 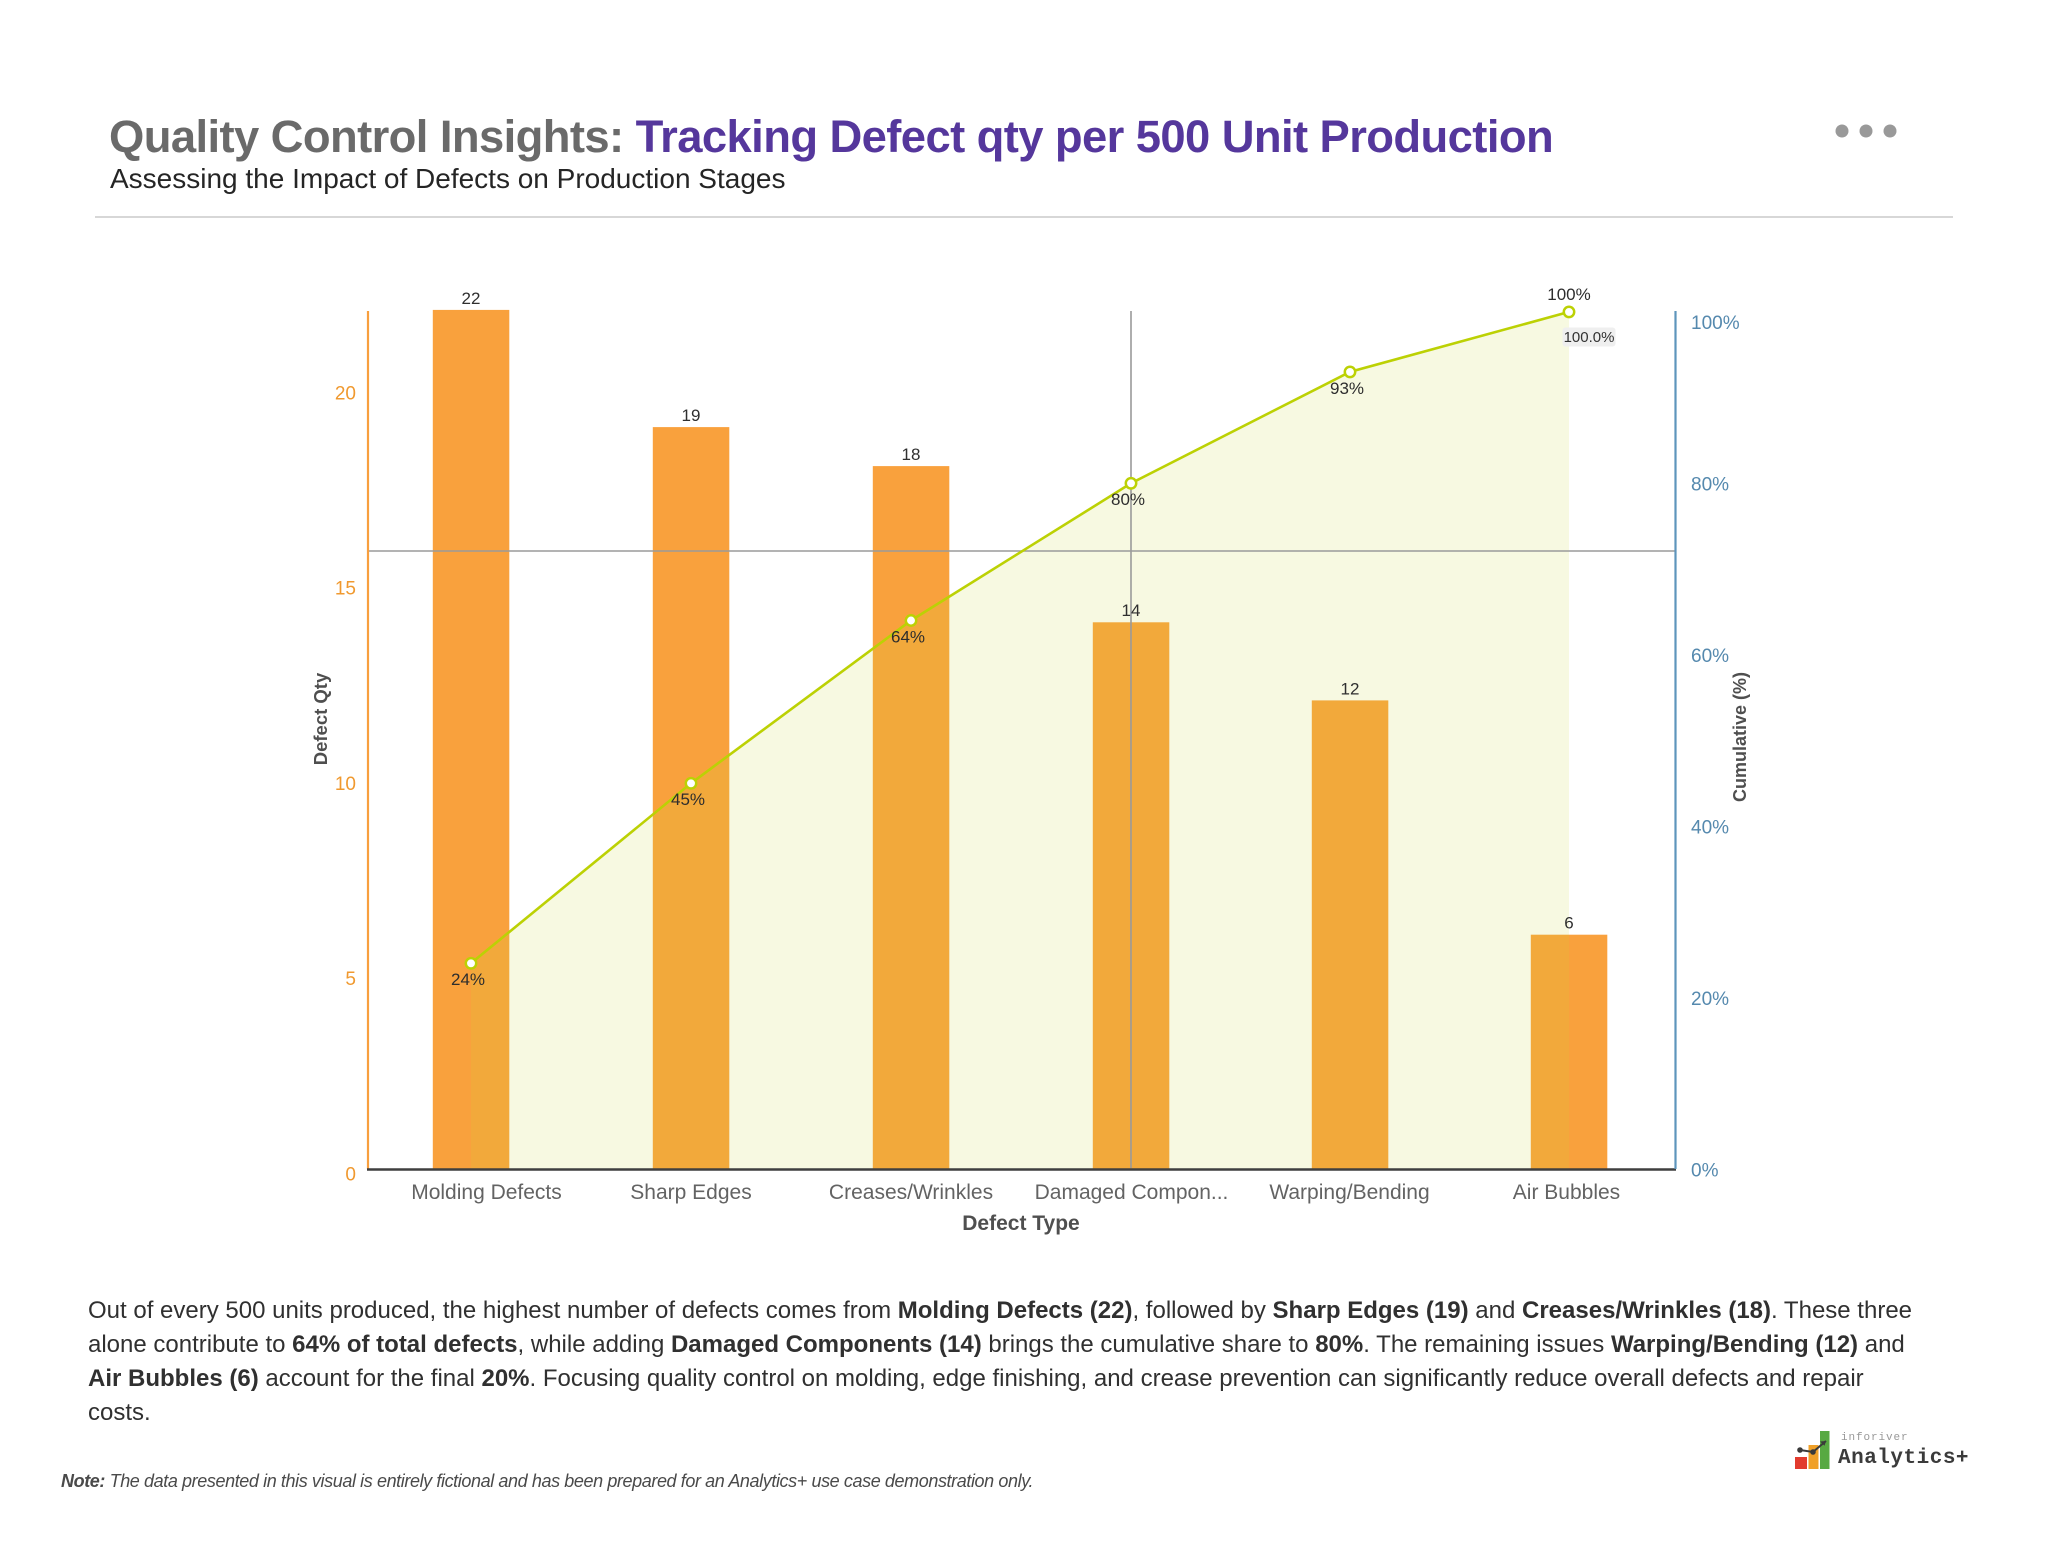 What do you see at coordinates (691, 415) in the screenshot?
I see `svg-text: 19` at bounding box center [691, 415].